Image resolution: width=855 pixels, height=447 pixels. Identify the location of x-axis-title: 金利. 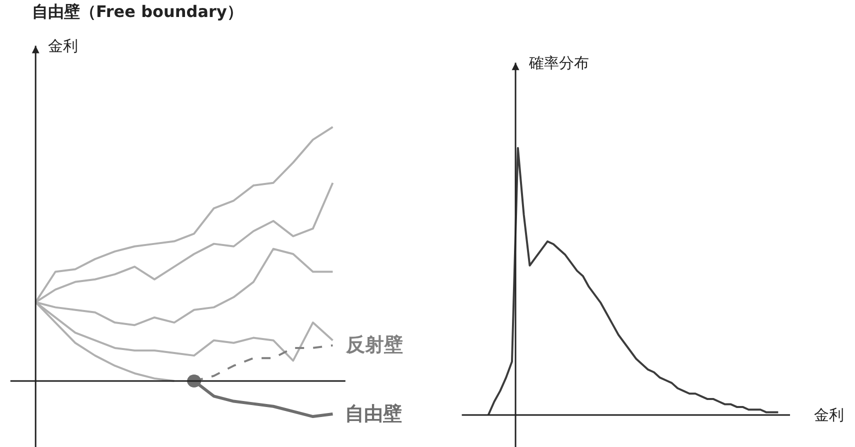
(829, 415).